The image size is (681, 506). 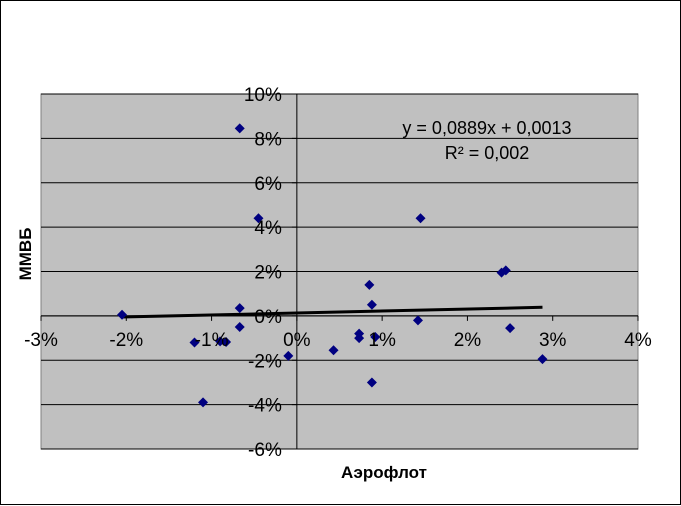 What do you see at coordinates (126, 340) in the screenshot?
I see `x-tick-label-1: -2%` at bounding box center [126, 340].